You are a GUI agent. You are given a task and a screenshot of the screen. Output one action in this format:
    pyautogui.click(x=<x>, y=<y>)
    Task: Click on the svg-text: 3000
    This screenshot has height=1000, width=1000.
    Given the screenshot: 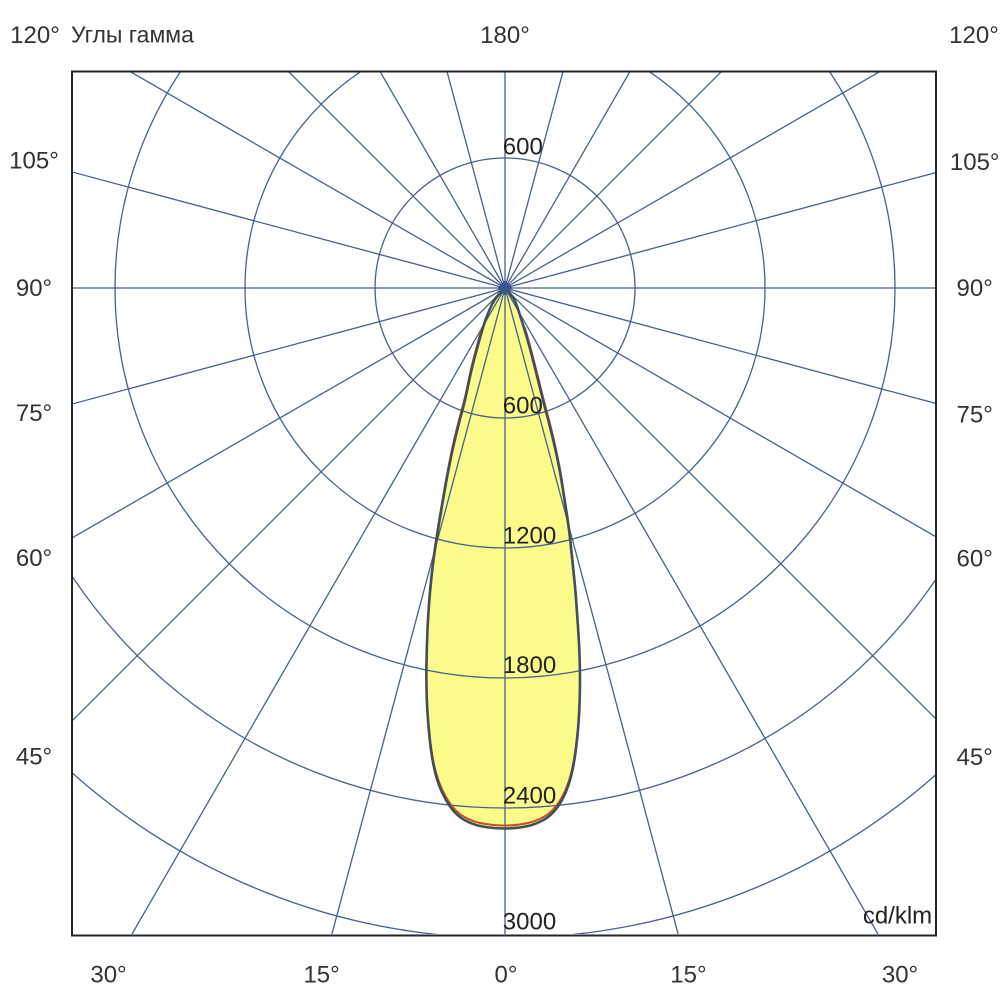 What is the action you would take?
    pyautogui.click(x=529, y=922)
    